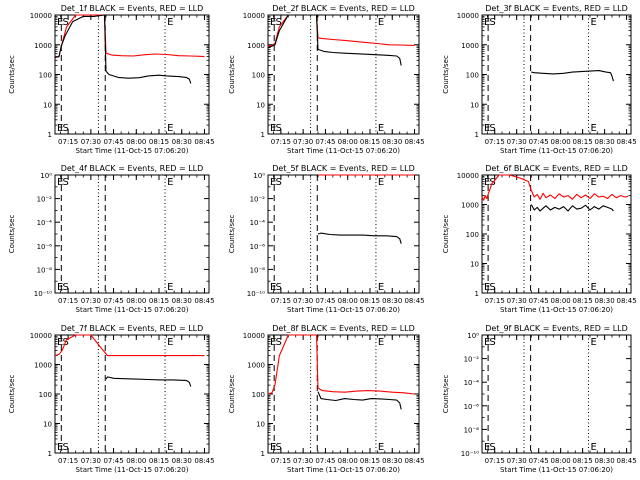  Describe the element at coordinates (343, 8) in the screenshot. I see `chart-title: Det_2f BLACK = Events, RED = LLD` at that location.